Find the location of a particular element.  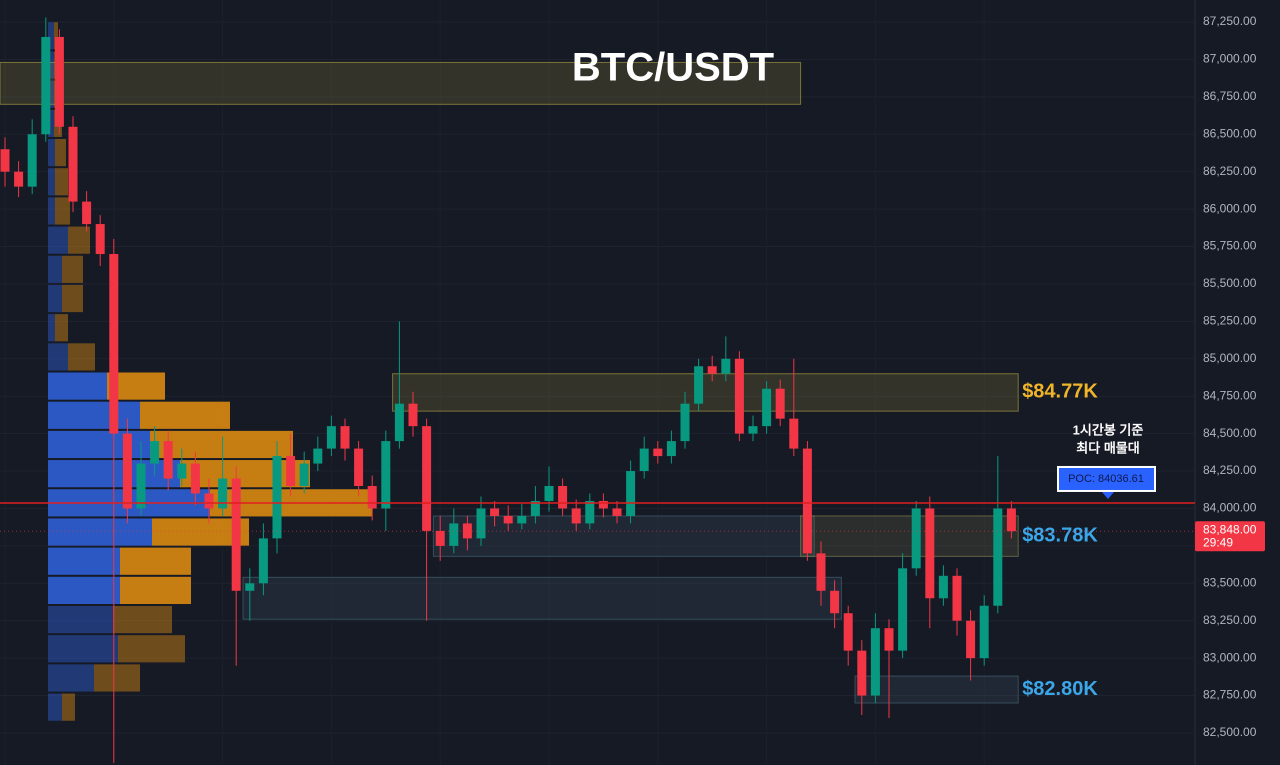

countdown: 29:49 is located at coordinates (1218, 542).